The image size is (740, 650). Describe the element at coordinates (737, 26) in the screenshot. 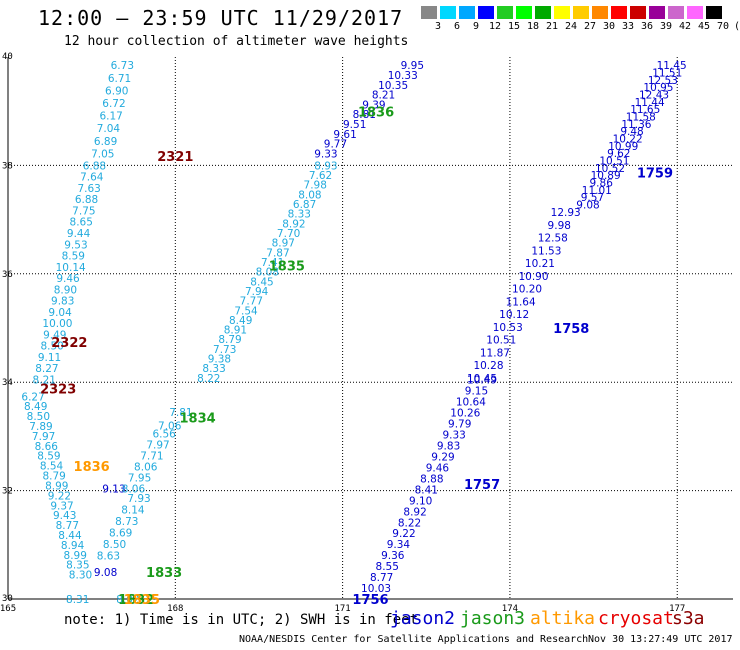

I see `scale-label: (ft)` at that location.